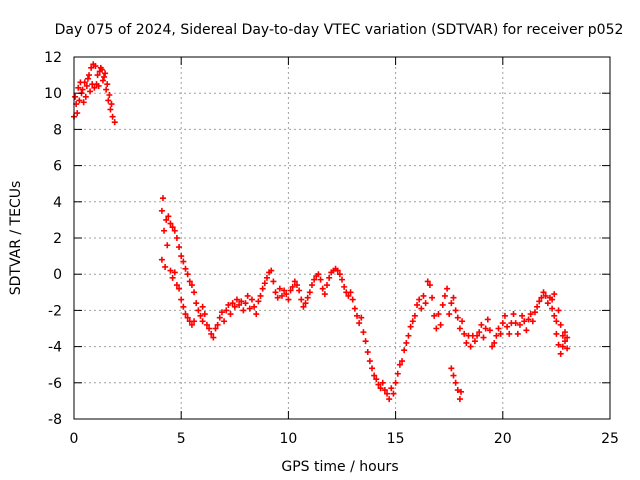 Image resolution: width=640 pixels, height=480 pixels. Describe the element at coordinates (53, 58) in the screenshot. I see `y-tick-label: 12` at that location.